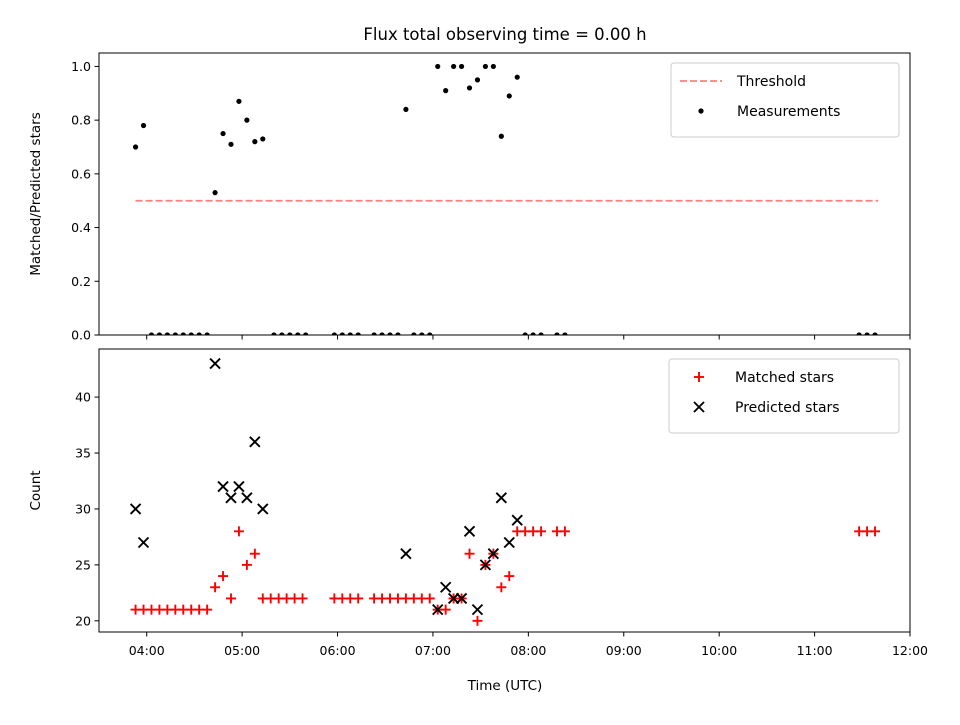 The image size is (960, 725). I want to click on x-tick-label: 08:00, so click(528, 650).